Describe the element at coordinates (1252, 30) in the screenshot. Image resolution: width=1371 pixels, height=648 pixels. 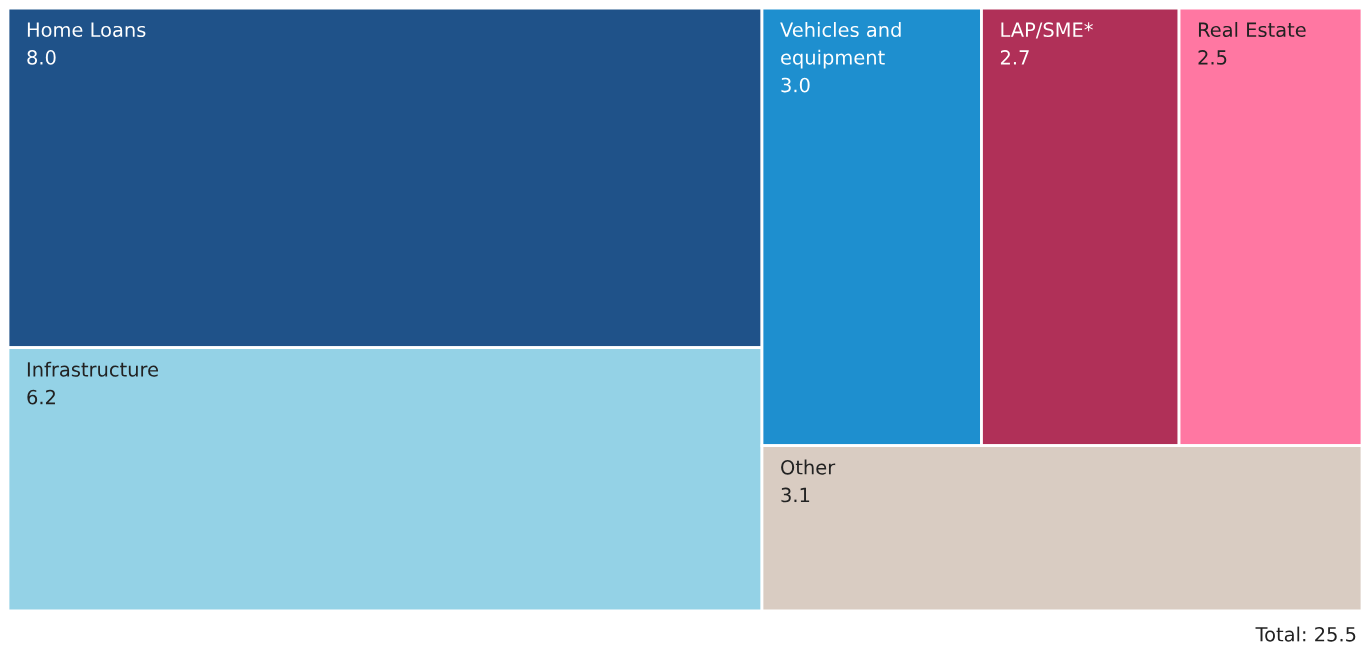
I see `category-label: Real Estate` at that location.